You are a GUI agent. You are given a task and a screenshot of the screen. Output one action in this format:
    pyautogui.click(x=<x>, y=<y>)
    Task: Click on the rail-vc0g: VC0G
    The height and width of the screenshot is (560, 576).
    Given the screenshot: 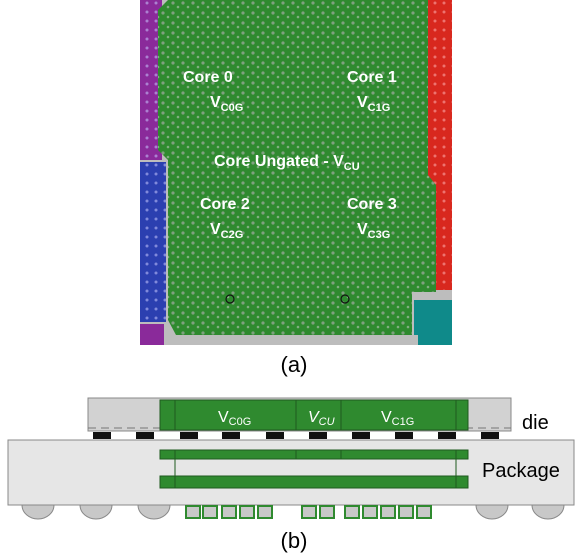 What is the action you would take?
    pyautogui.click(x=234, y=418)
    